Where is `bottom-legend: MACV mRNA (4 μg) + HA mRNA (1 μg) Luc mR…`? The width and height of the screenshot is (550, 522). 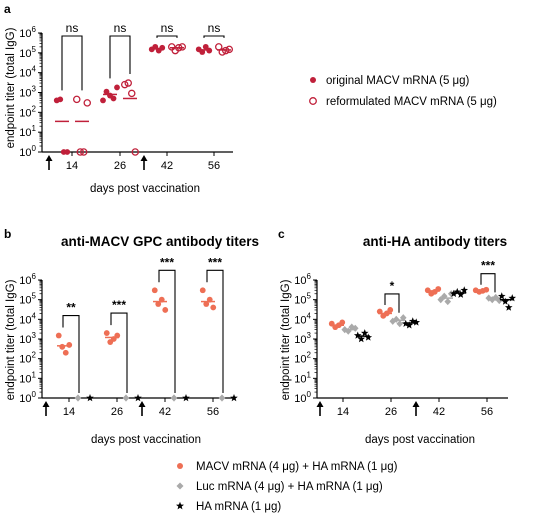
bottom-legend: MACV mRNA (4 μg) + HA mRNA (1 μg) Luc mR… is located at coordinates (287, 487).